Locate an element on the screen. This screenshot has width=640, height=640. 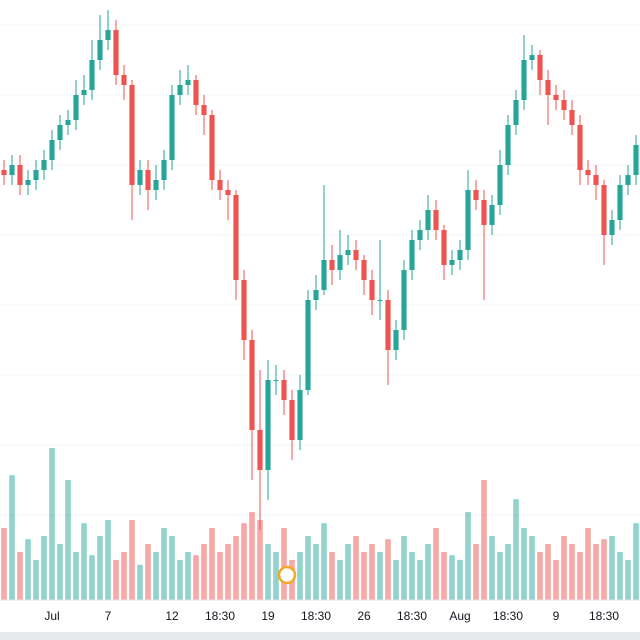
x-tick-label: 12 is located at coordinates (172, 616).